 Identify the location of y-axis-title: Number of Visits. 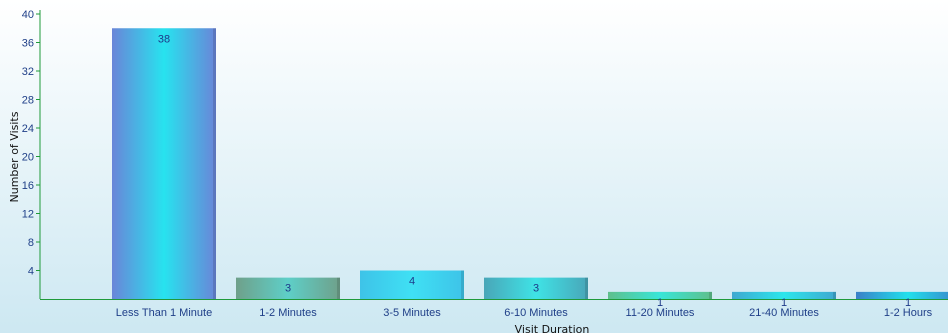
(14, 156).